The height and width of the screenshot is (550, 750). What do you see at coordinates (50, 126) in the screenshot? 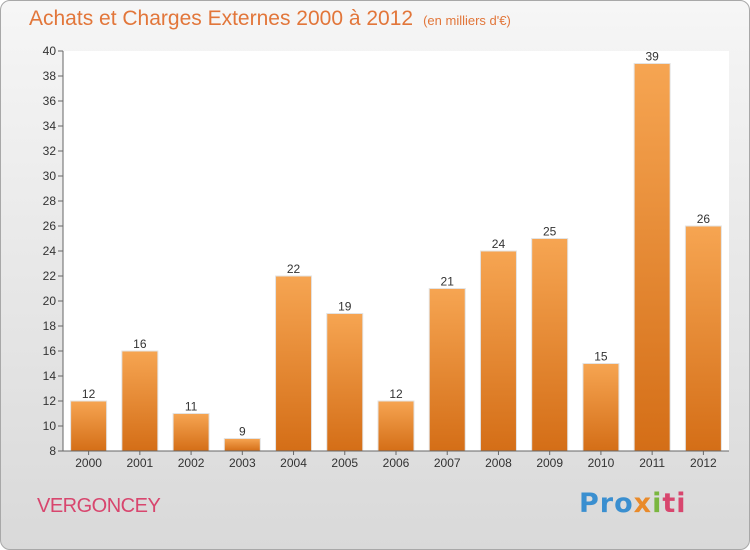
I see `y-tick-label: 34` at bounding box center [50, 126].